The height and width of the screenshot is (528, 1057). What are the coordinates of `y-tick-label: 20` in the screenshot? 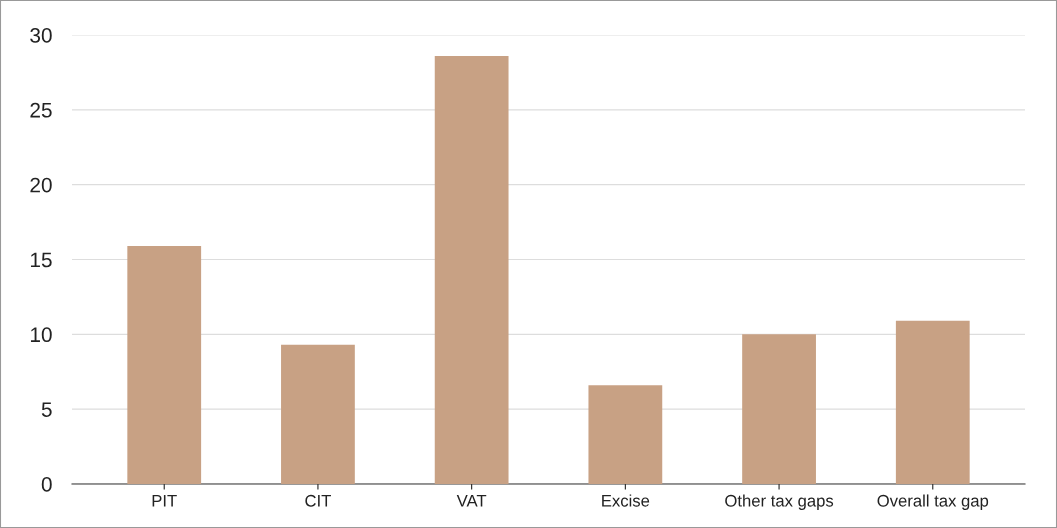 It's located at (41, 185).